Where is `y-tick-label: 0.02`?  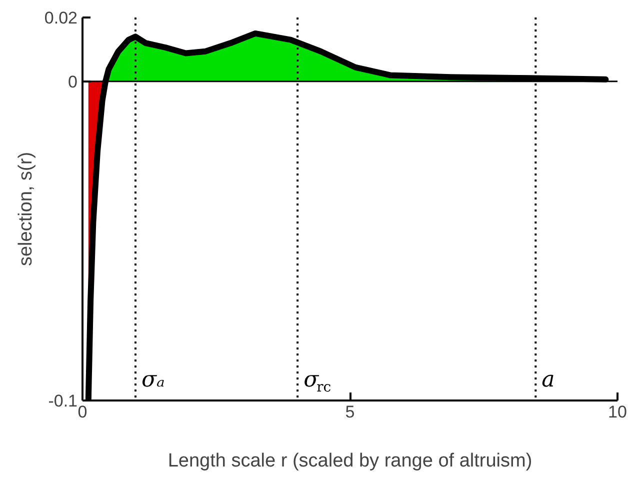 y-tick-label: 0.02 is located at coordinates (61, 18).